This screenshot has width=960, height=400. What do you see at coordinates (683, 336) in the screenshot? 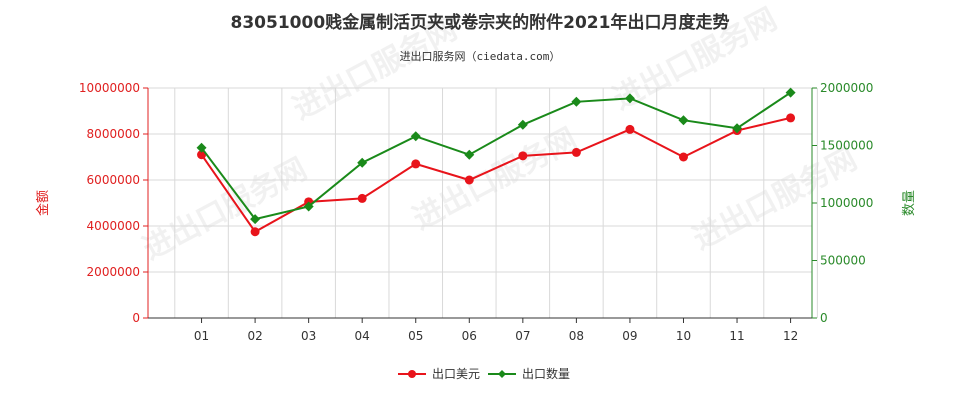
I see `x-tick-label: 10` at bounding box center [683, 336].